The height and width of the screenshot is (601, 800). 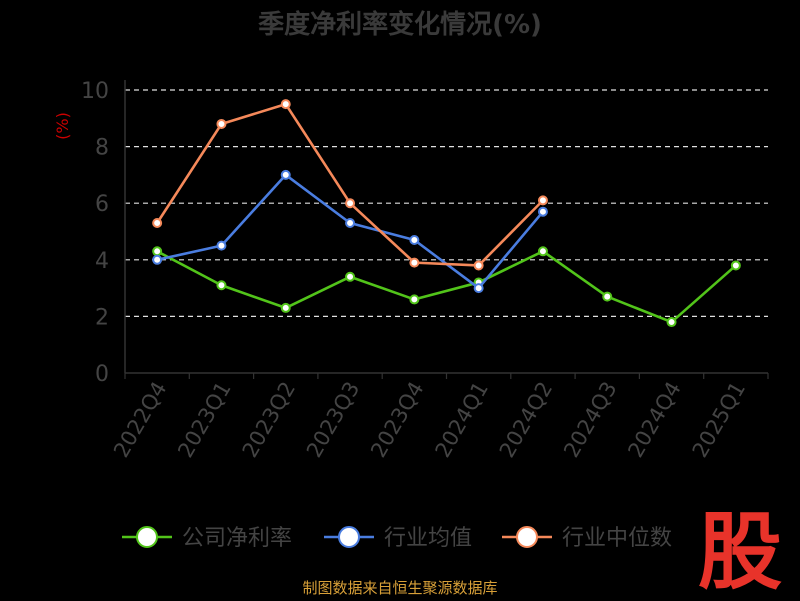 I want to click on x-tick-label: 2023Q2, so click(x=269, y=420).